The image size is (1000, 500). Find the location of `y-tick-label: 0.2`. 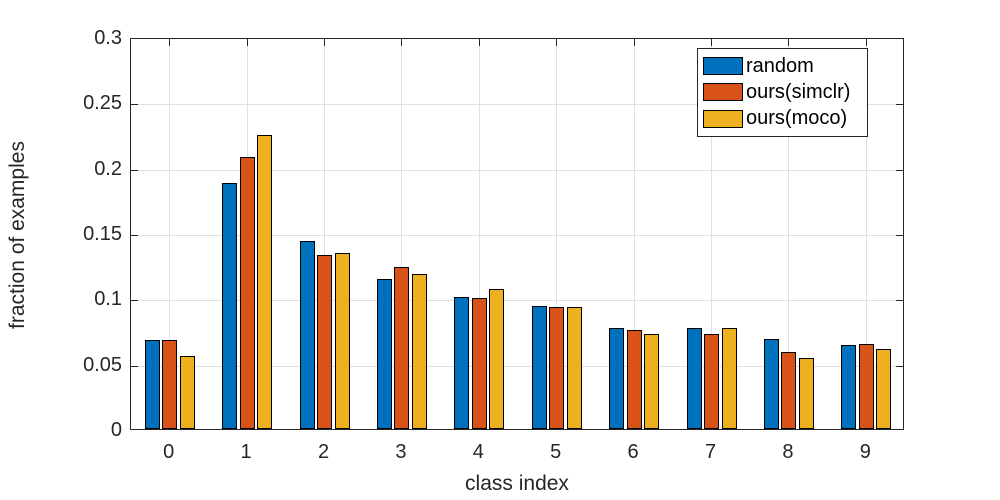

y-tick-label: 0.2 is located at coordinates (108, 168).